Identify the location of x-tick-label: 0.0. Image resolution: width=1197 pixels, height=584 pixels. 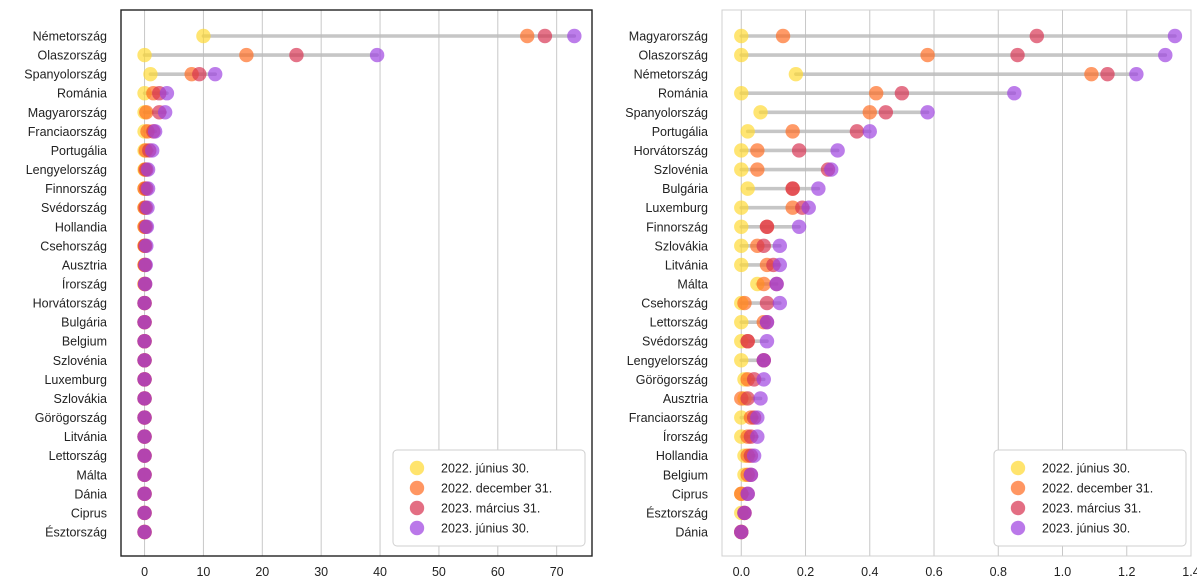
(741, 572).